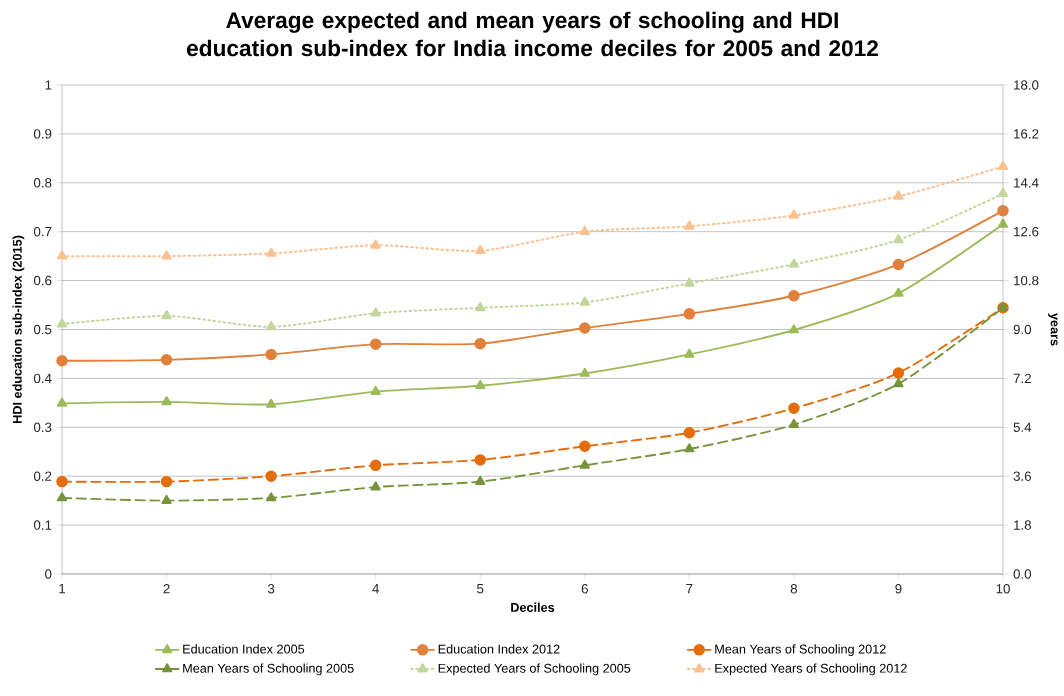 This screenshot has width=1064, height=696. I want to click on y-tick-label: 0.4, so click(42, 378).